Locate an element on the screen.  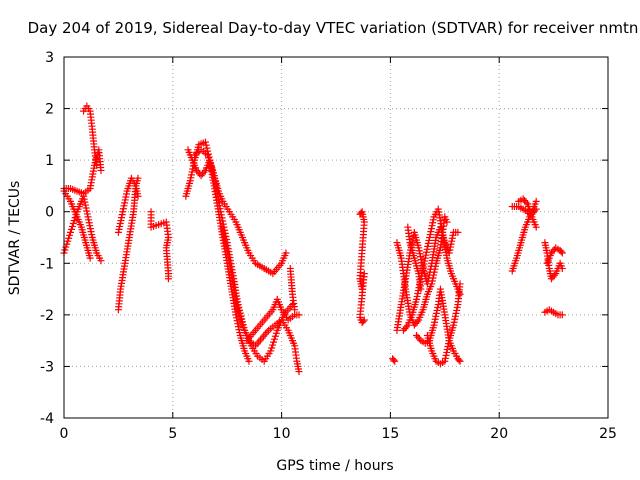
y-tick-label: -1 is located at coordinates (47, 264).